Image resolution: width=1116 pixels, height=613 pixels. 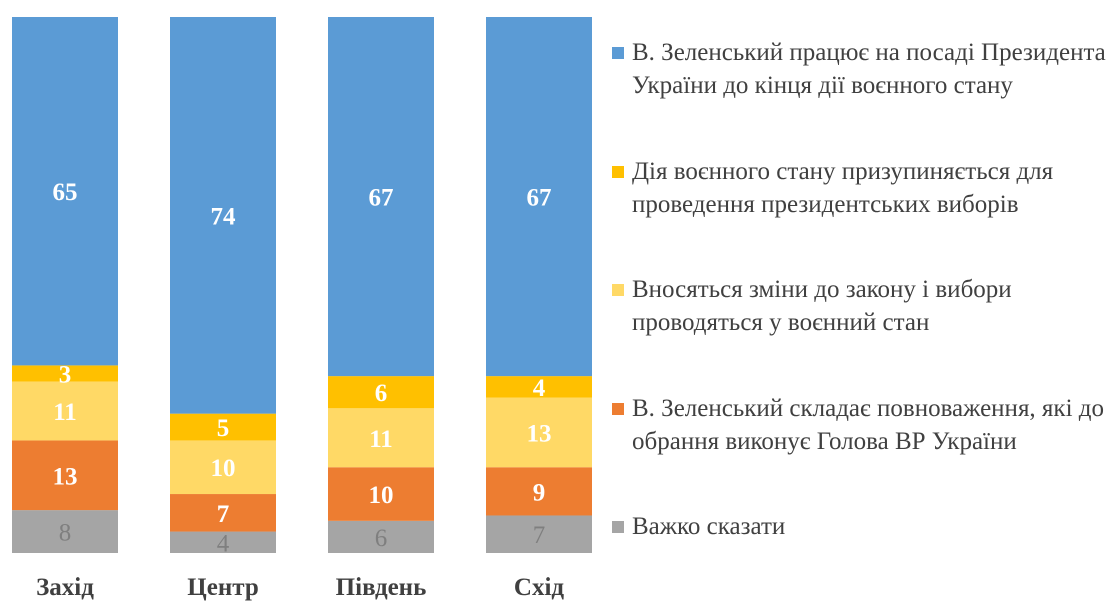 I want to click on data-label-skhid-president-till-end: 67, so click(x=539, y=198).